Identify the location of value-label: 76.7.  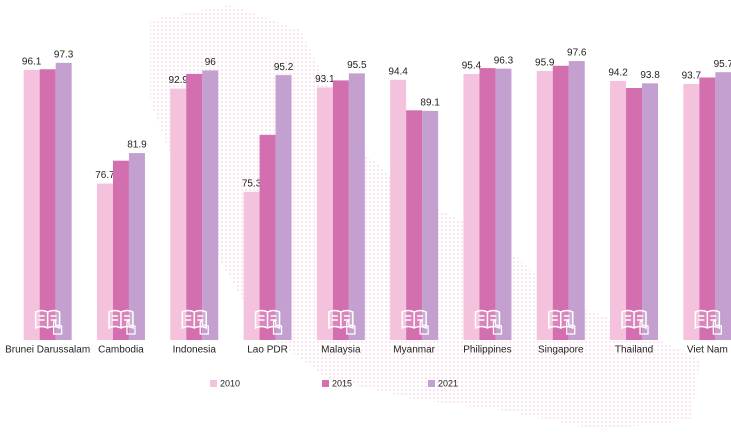
(105, 175).